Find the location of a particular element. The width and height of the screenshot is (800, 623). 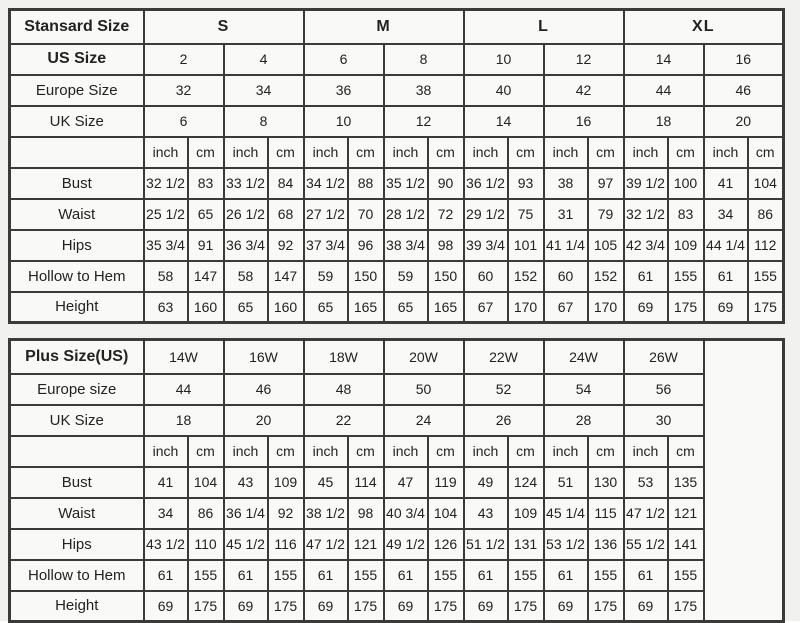

value-cell: 16W is located at coordinates (263, 356).